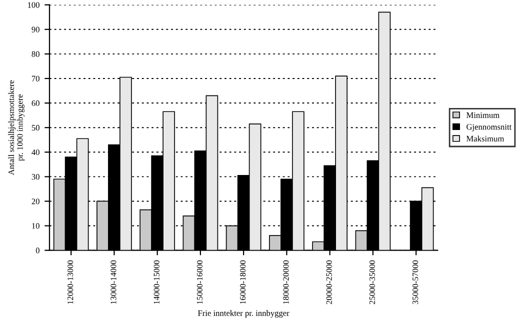 This screenshot has width=521, height=323. What do you see at coordinates (38, 251) in the screenshot?
I see `y-tick-label: 0` at bounding box center [38, 251].